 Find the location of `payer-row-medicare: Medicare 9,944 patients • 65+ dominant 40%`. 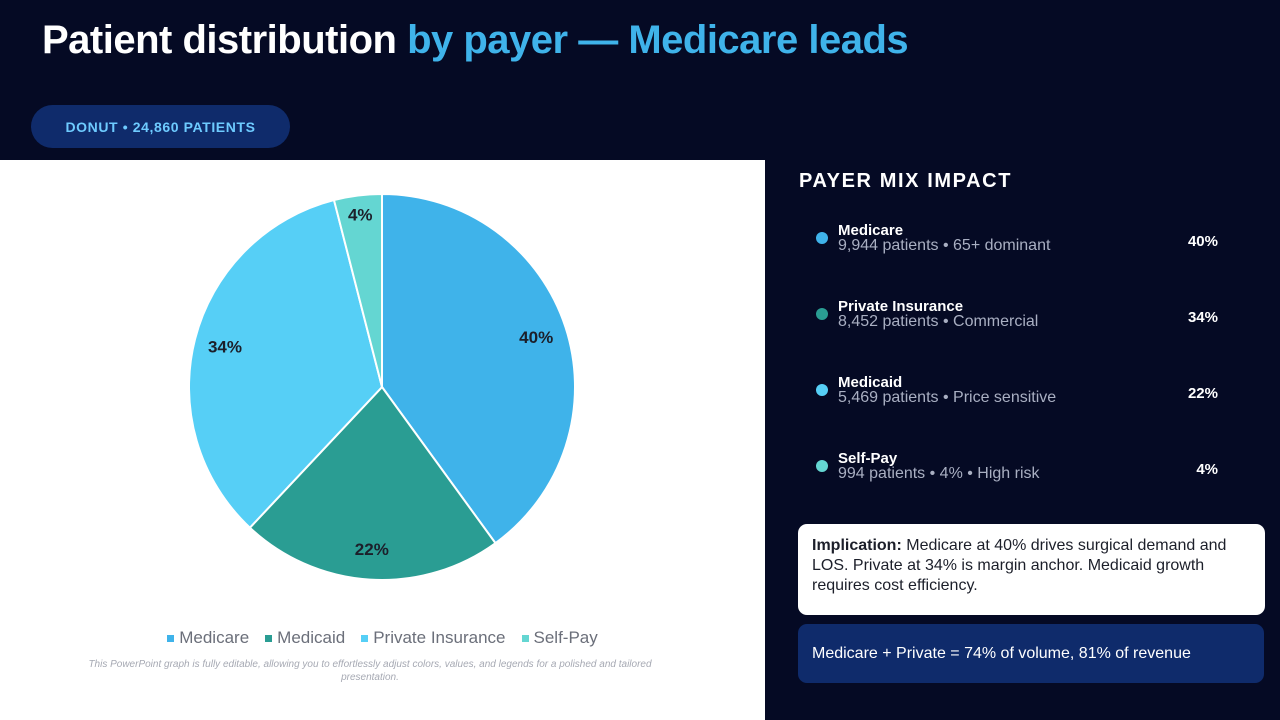

payer-row-medicare: Medicare 9,944 patients • 65+ dominant 40% is located at coordinates (1026, 242).